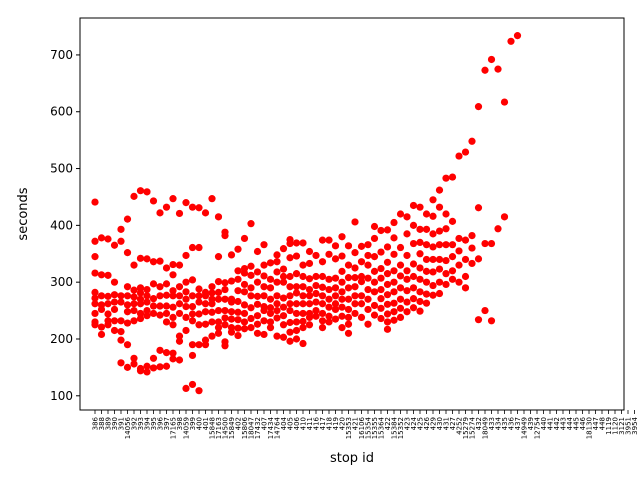 Image resolution: width=640 pixels, height=480 pixels. I want to click on x-tick-label: 397, so click(167, 423).